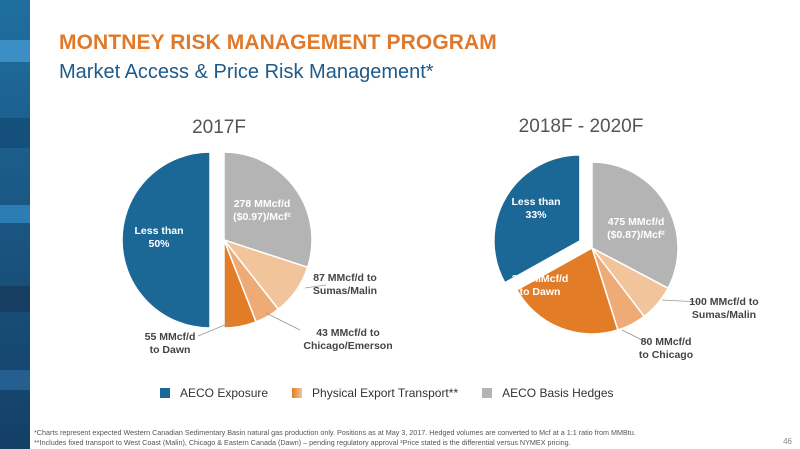 The width and height of the screenshot is (800, 449). I want to click on slice-label-line: ($0.87)/Mcf², so click(636, 235).